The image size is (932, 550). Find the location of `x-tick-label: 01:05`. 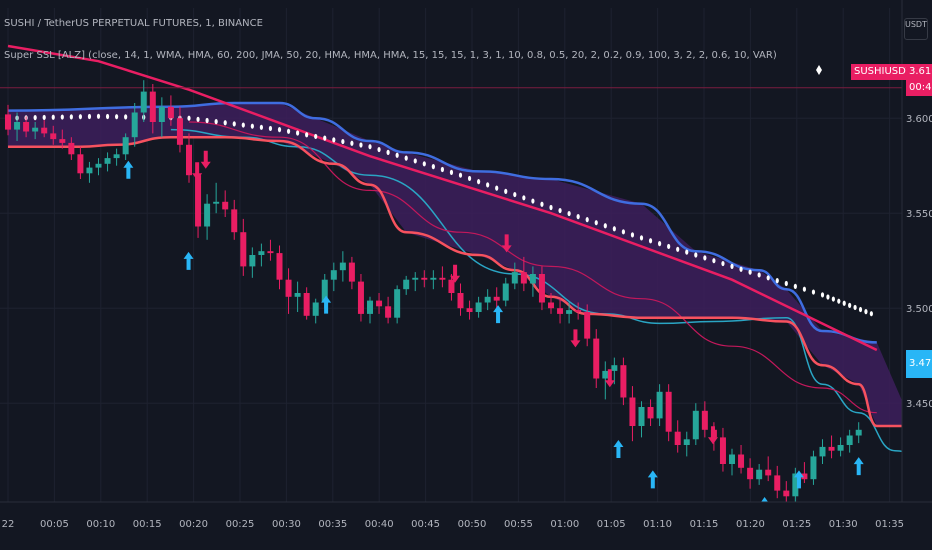

x-tick-label: 01:05 is located at coordinates (611, 524).